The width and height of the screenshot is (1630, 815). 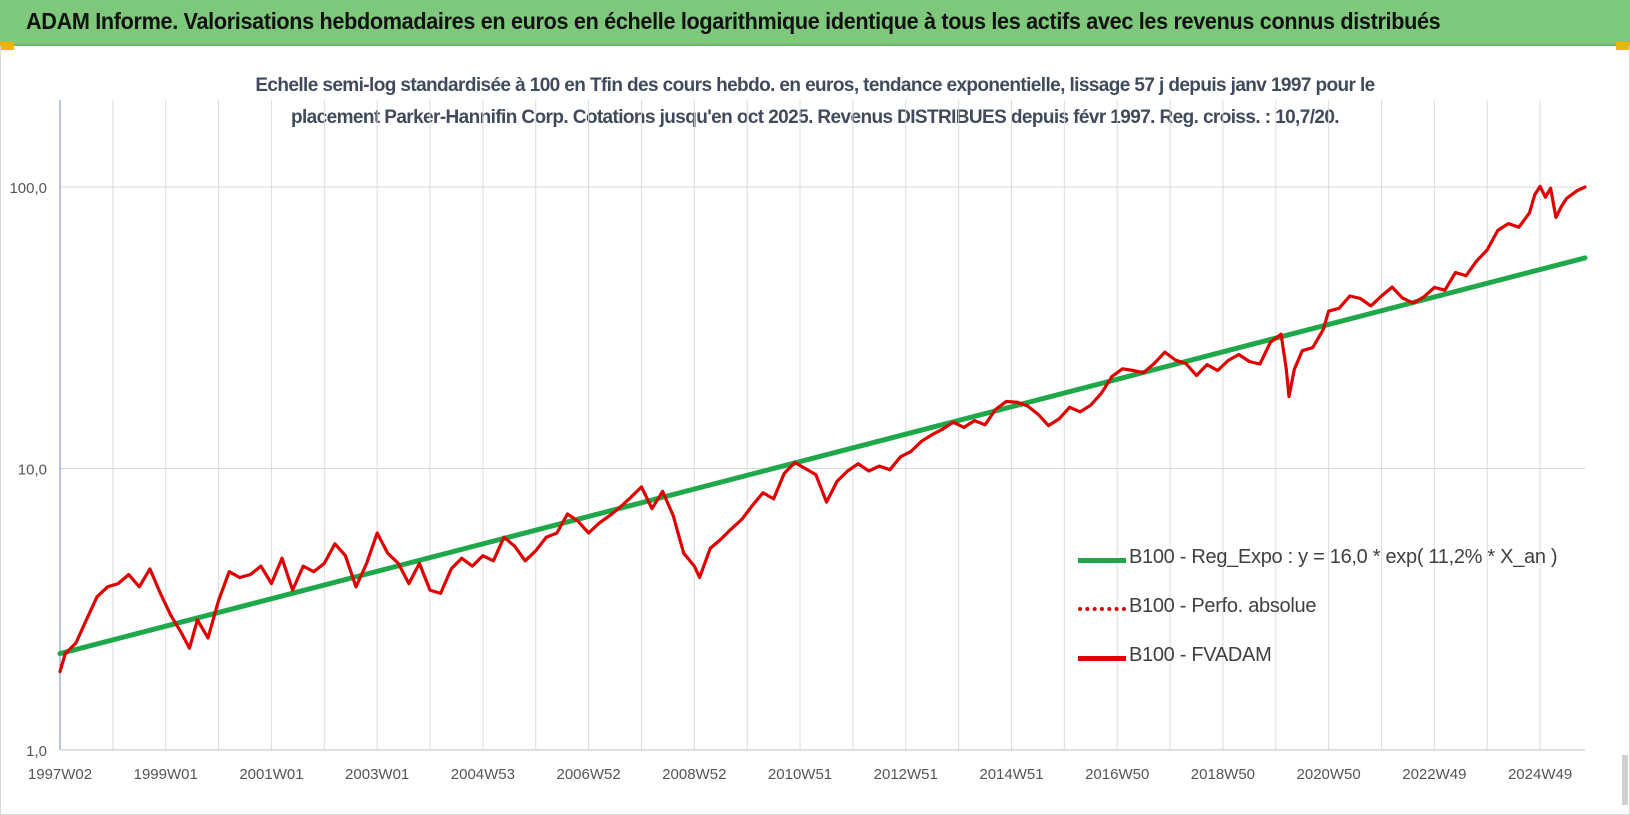 I want to click on x-tick-label: 2004W53, so click(x=483, y=774).